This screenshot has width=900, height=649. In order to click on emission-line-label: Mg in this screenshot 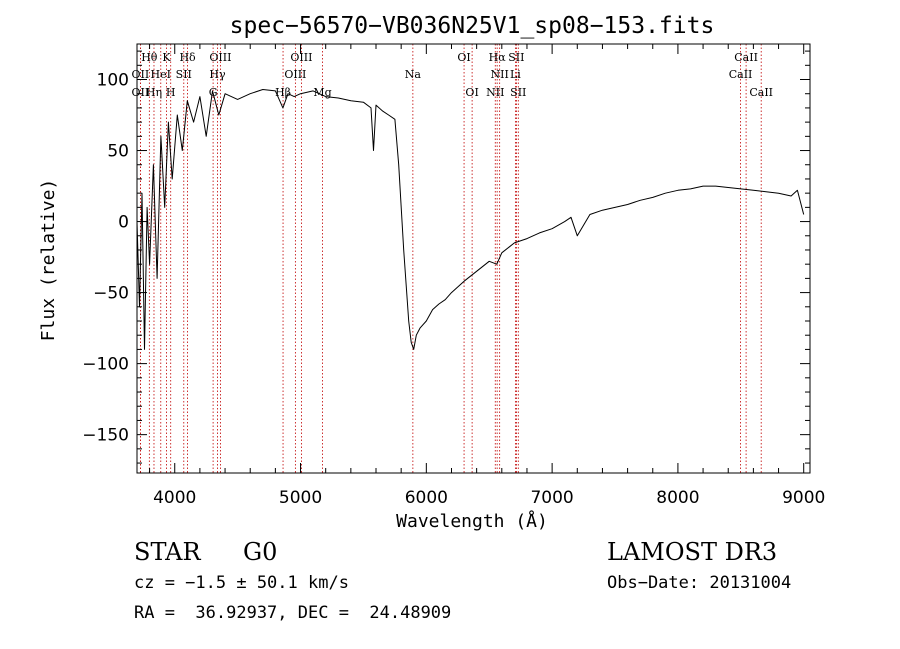, I will do `click(322, 92)`.